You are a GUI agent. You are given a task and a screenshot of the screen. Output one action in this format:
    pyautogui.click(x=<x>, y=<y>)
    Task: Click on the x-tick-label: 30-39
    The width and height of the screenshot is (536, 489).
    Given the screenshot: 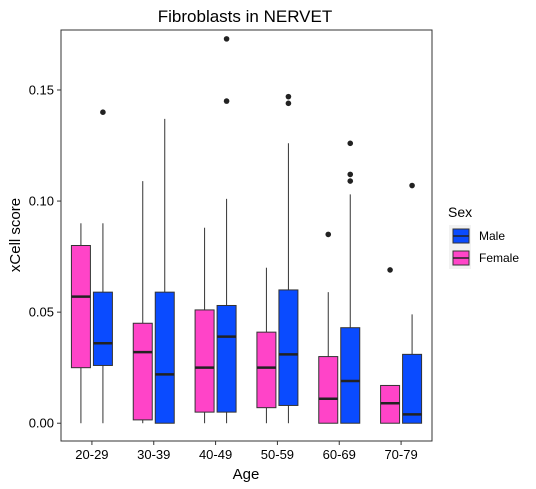 What is the action you would take?
    pyautogui.click(x=153, y=454)
    